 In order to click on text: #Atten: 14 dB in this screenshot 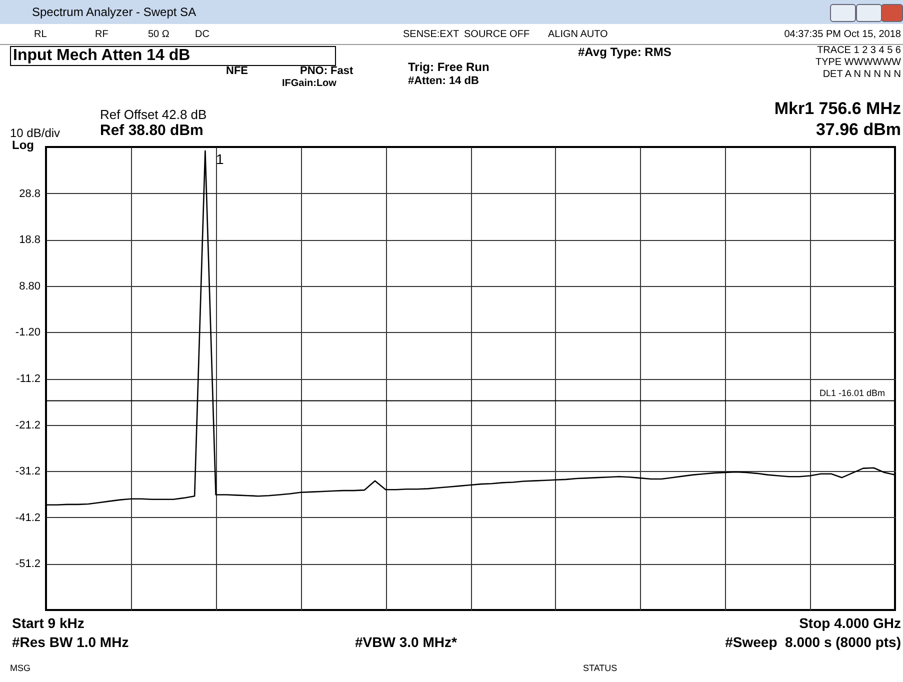, I will do `click(443, 81)`.